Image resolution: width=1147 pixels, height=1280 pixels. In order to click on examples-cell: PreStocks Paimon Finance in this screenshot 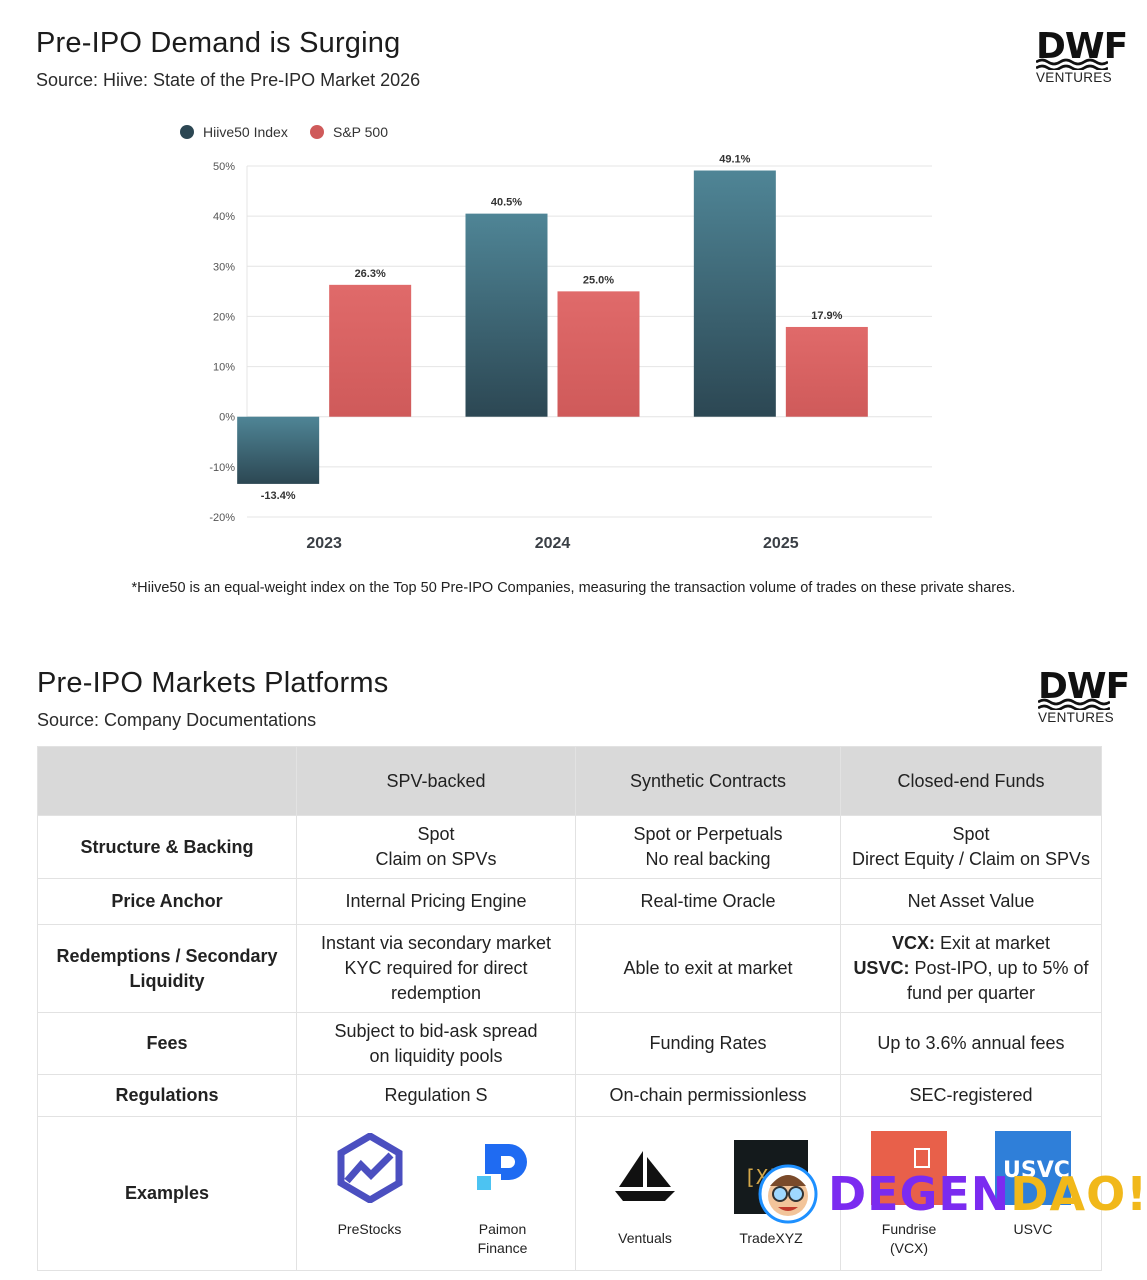, I will do `click(436, 1193)`.